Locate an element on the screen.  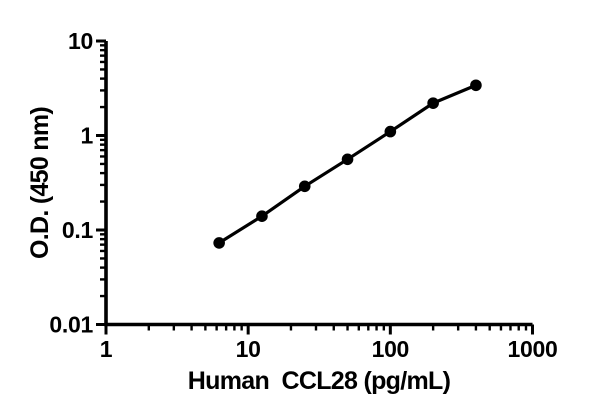
y-tick-label: 10 is located at coordinates (80, 41).